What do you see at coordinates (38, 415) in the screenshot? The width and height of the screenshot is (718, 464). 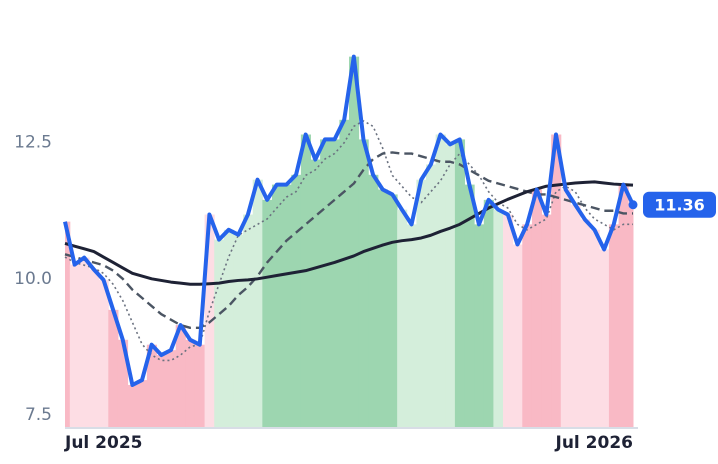 I see `y-tick-label: 7.5` at bounding box center [38, 415].